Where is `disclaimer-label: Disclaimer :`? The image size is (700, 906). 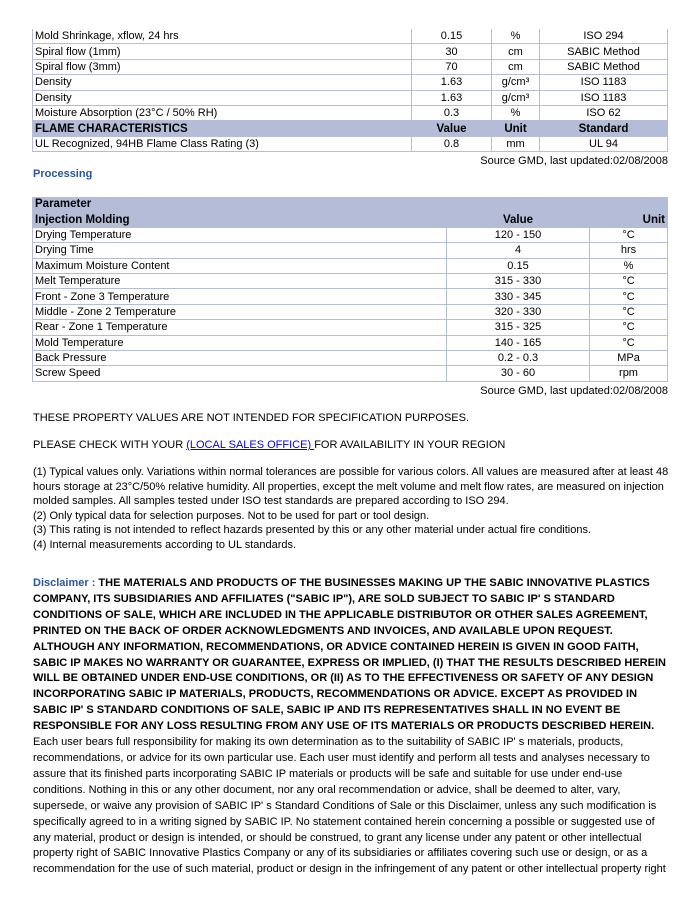 disclaimer-label: Disclaimer : is located at coordinates (66, 583).